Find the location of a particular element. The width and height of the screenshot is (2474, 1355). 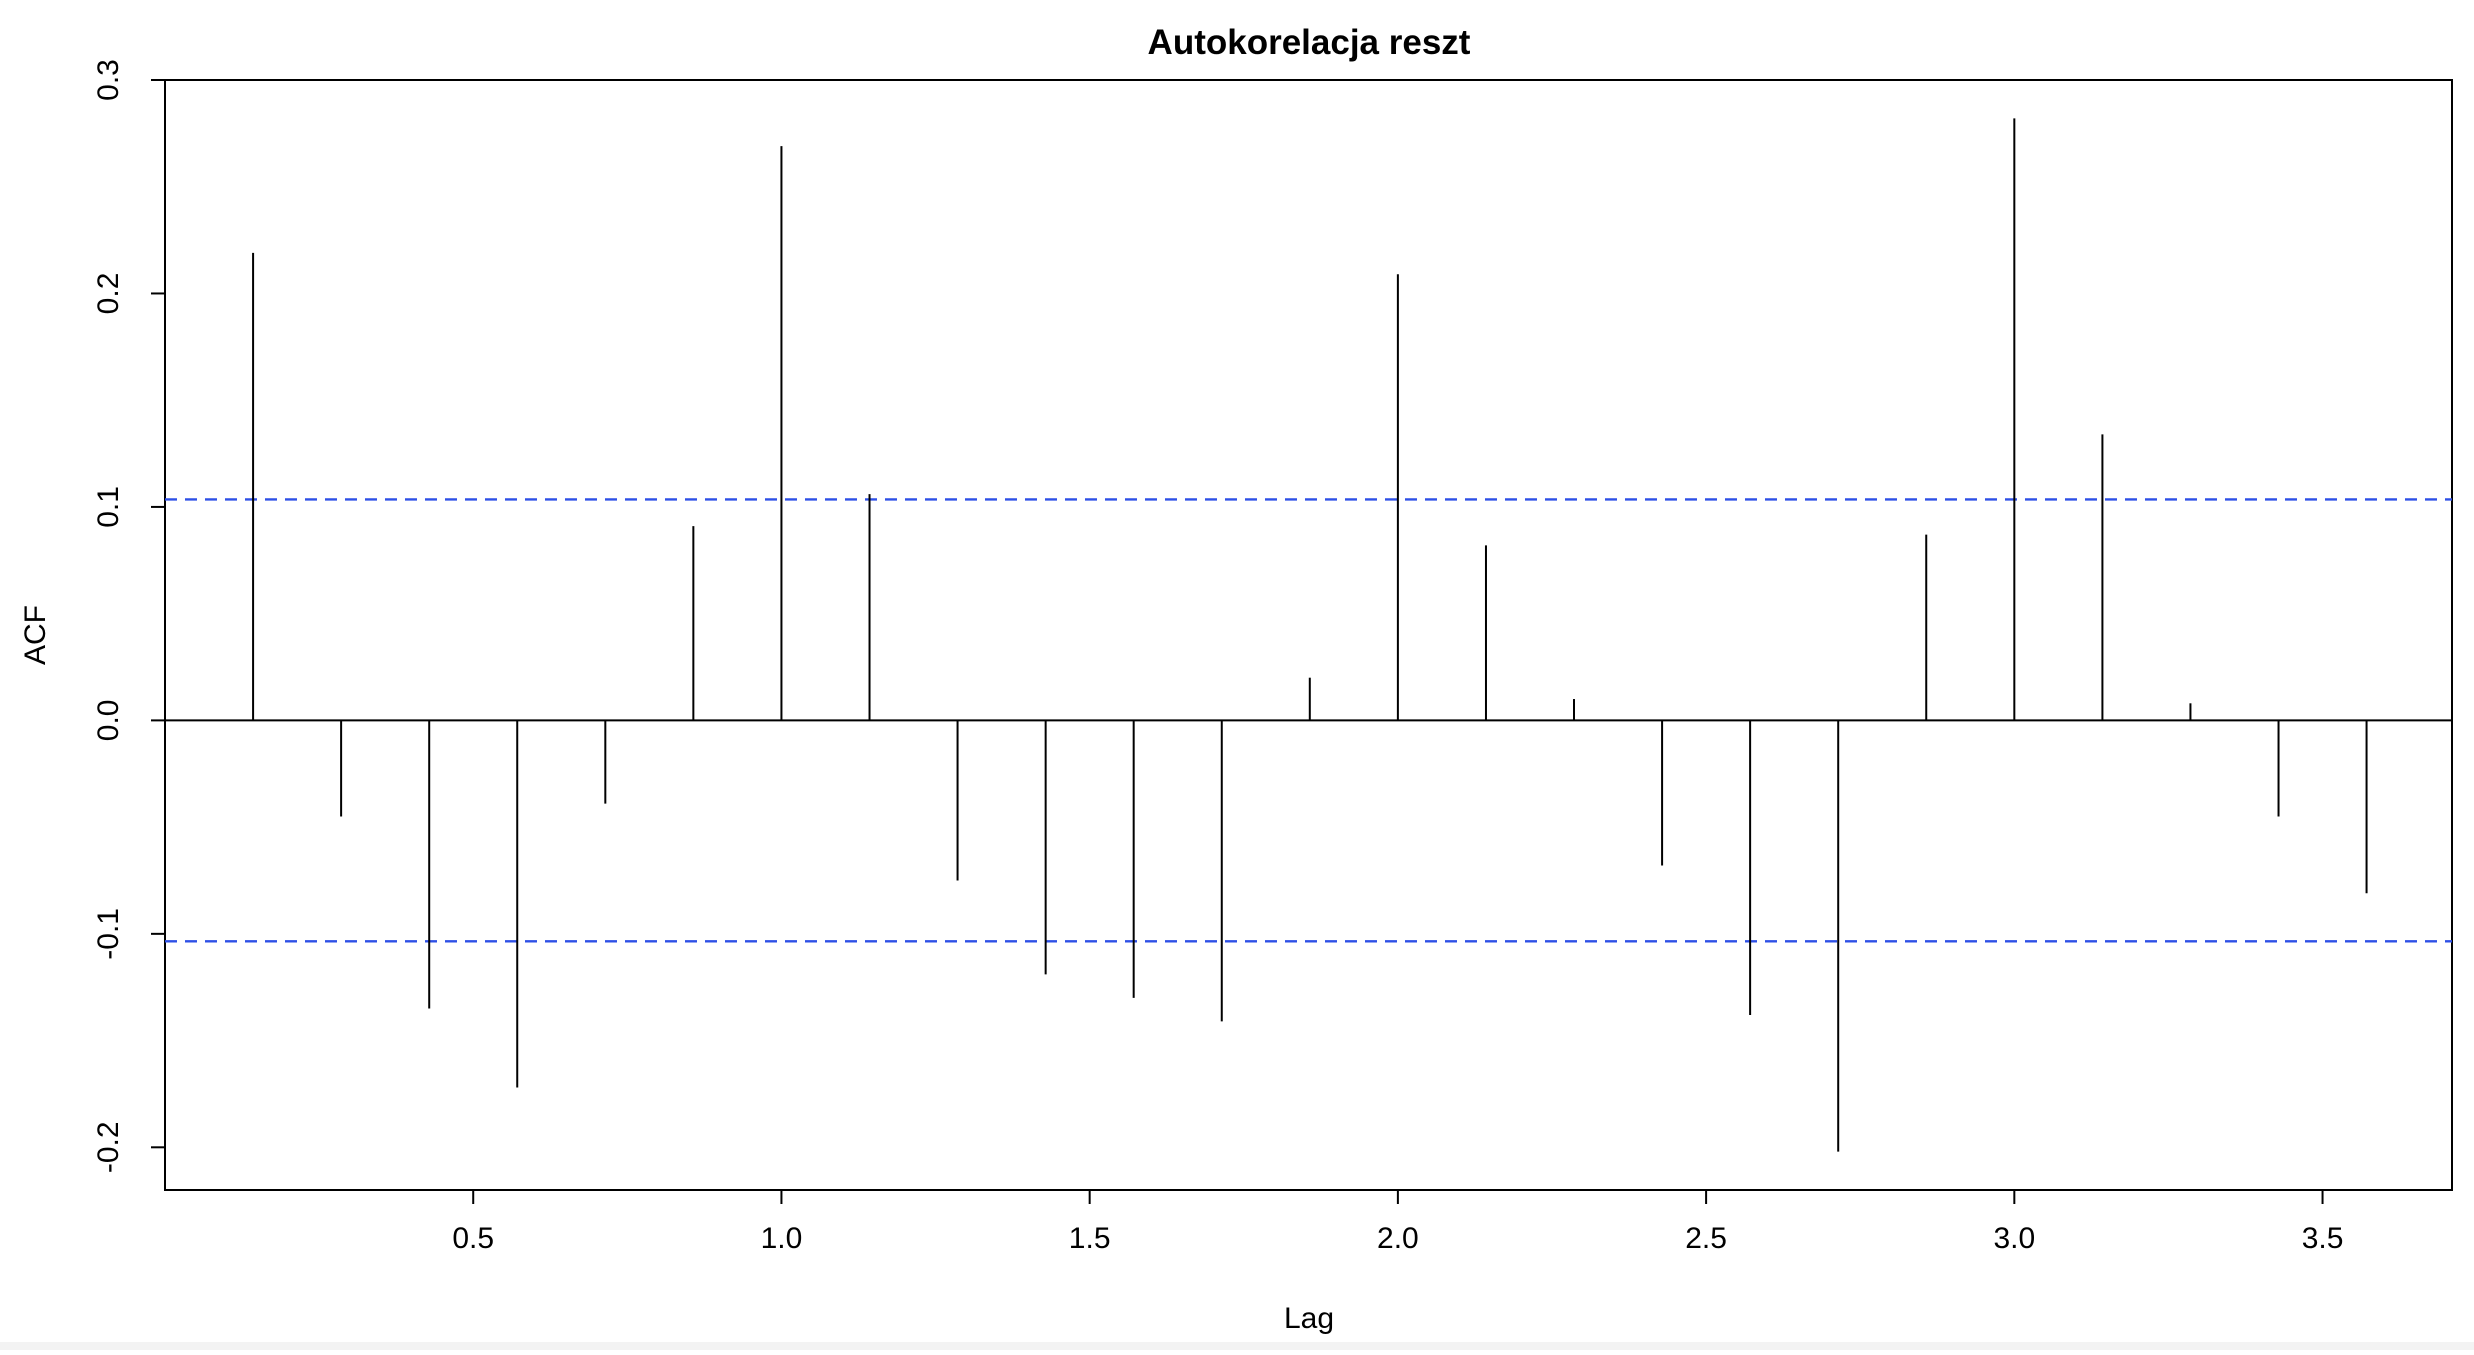

y-tick-label: 0.1 is located at coordinates (108, 507).